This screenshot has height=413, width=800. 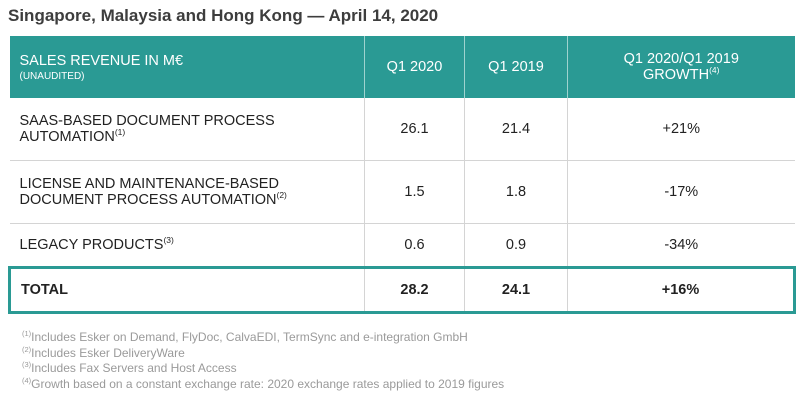 What do you see at coordinates (516, 67) in the screenshot?
I see `header-q1-2019: Q1 2019` at bounding box center [516, 67].